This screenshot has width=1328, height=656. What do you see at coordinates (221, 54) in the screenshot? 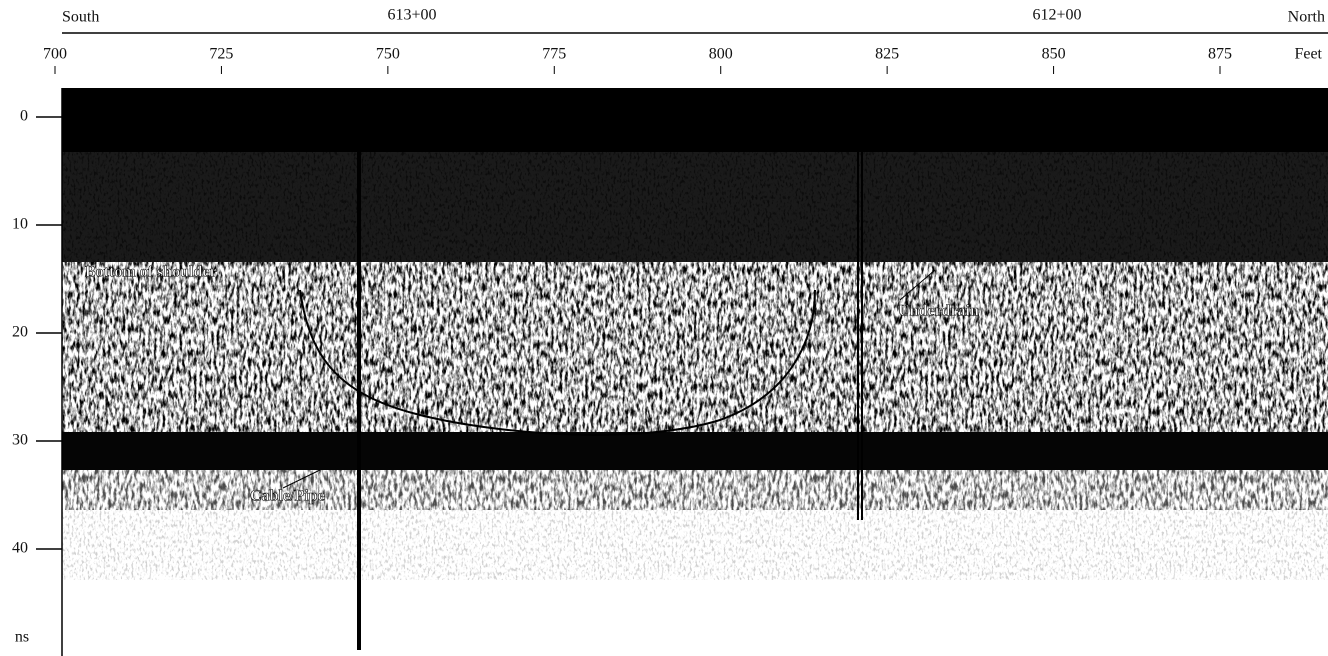
I see `x-tick-label: 725` at bounding box center [221, 54].